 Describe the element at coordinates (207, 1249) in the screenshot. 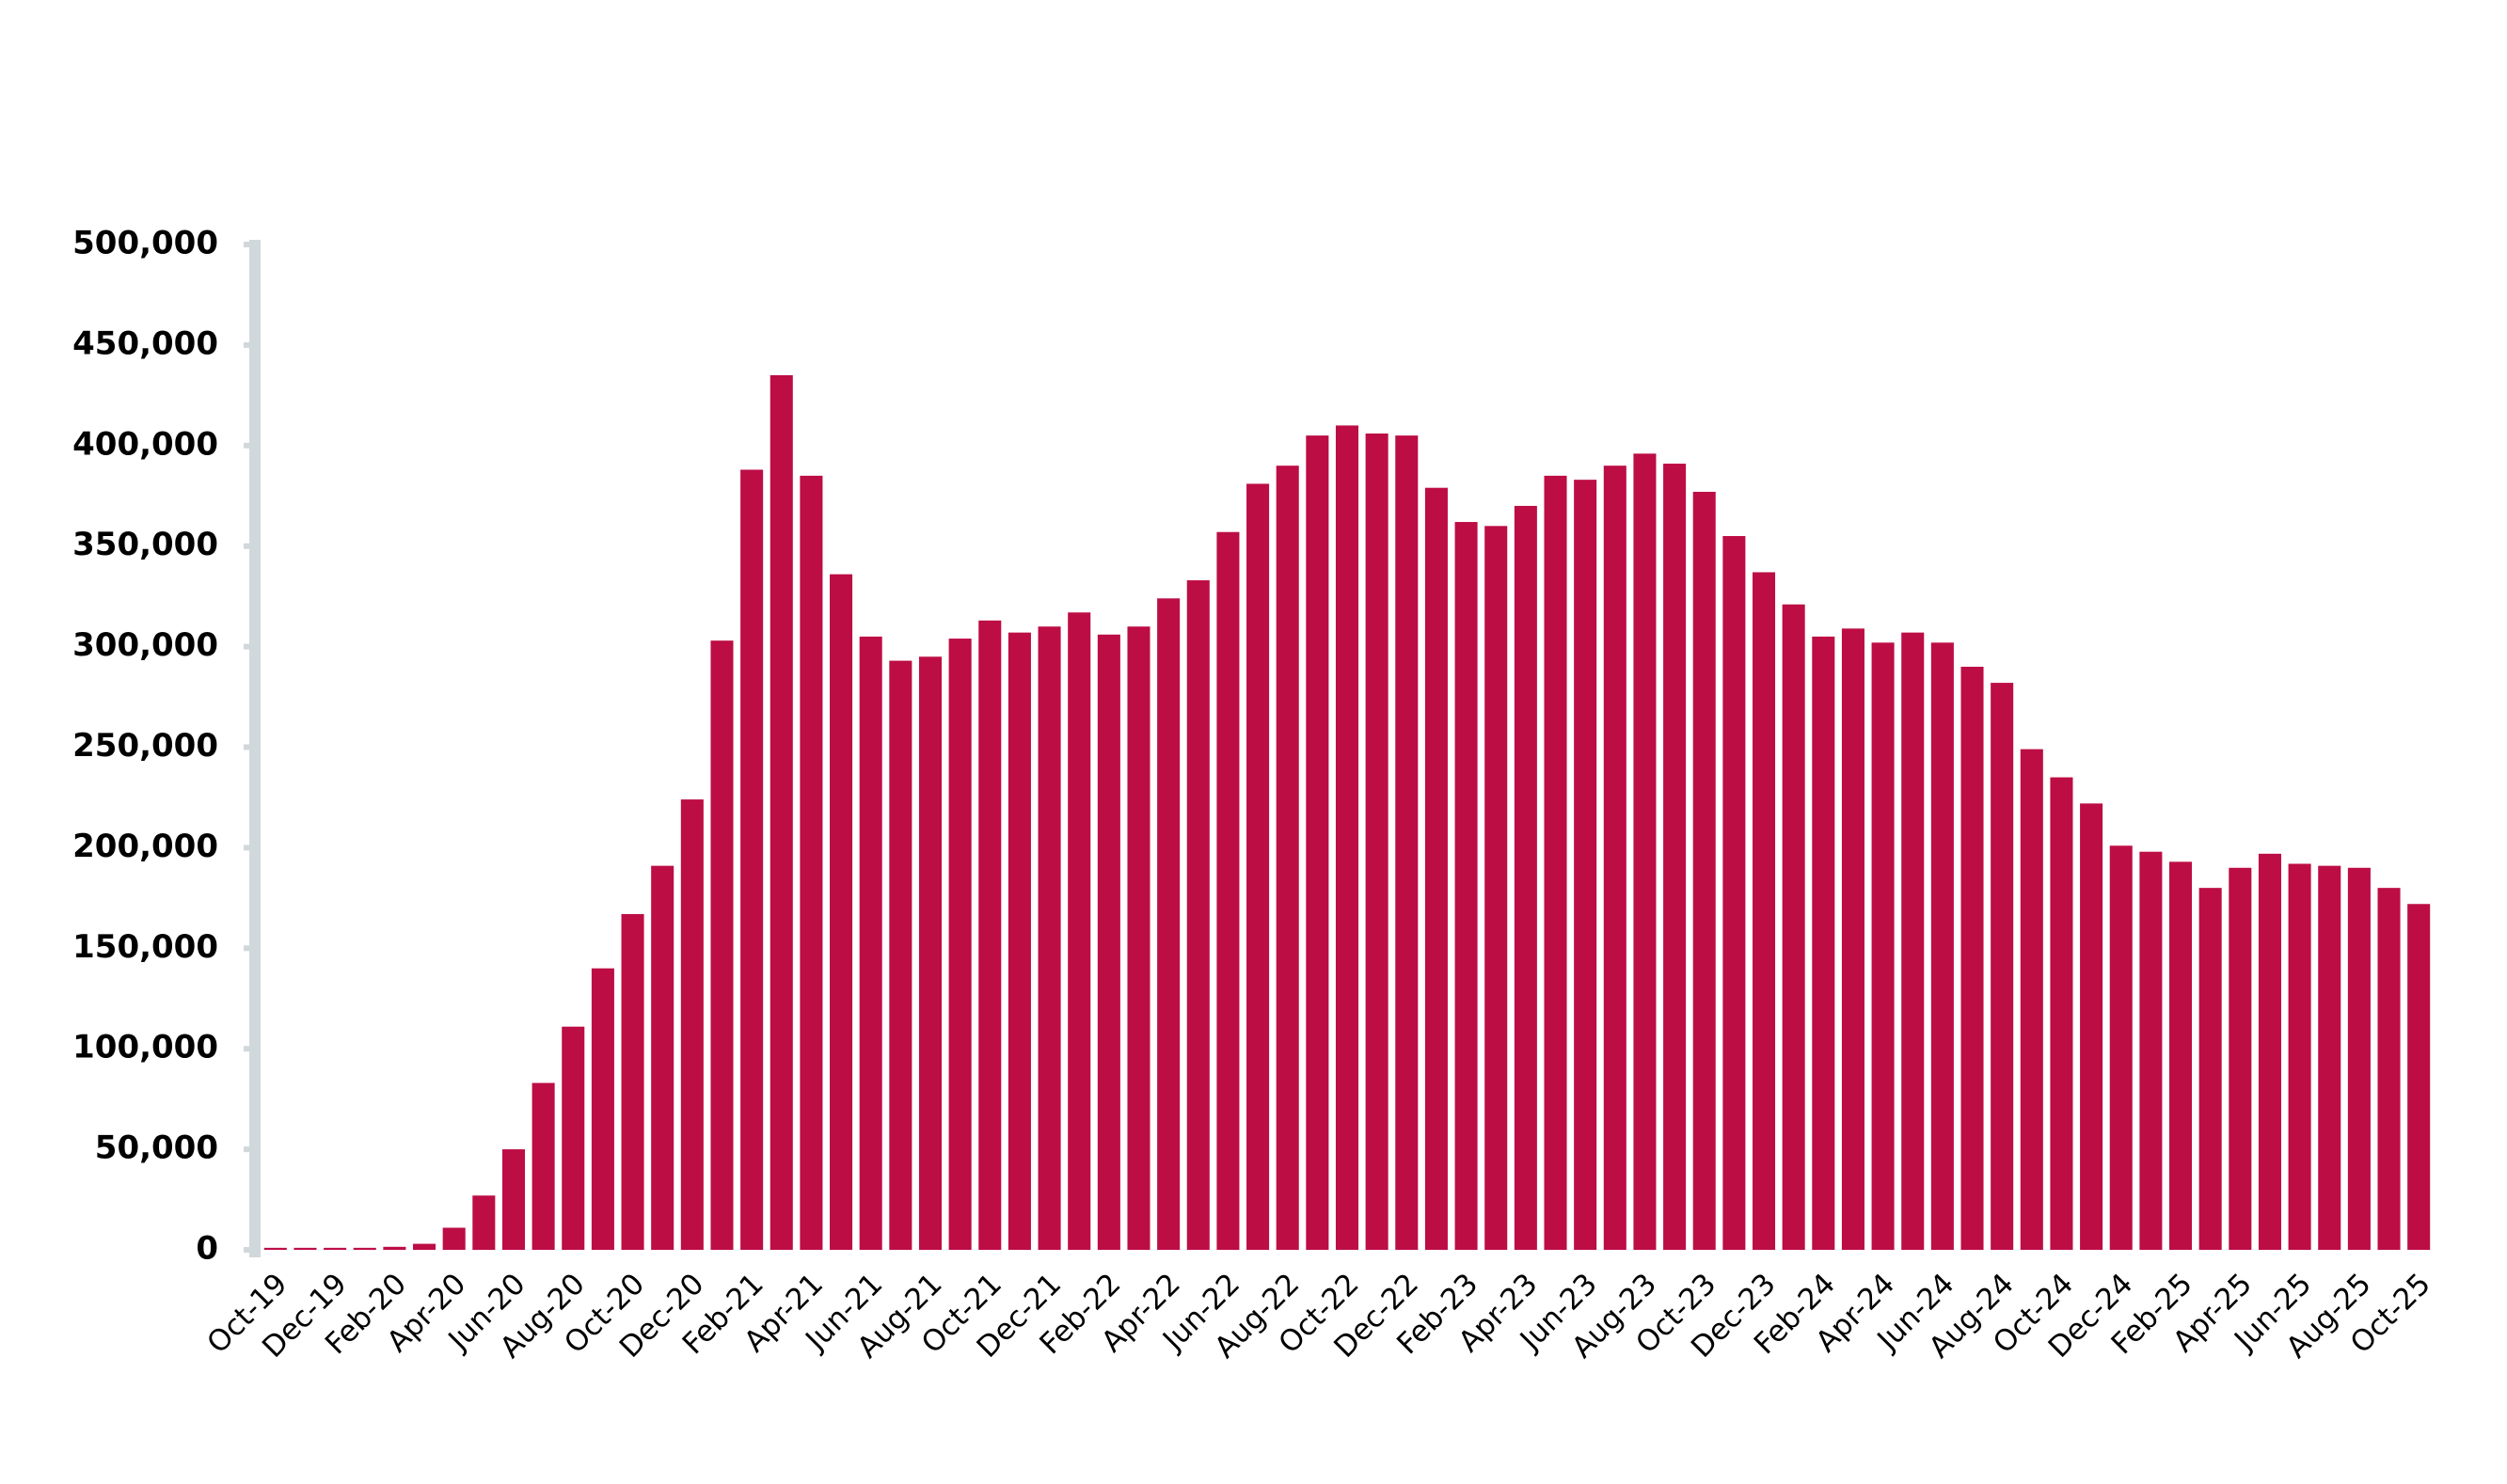

I see `y-tick-label: 0` at that location.